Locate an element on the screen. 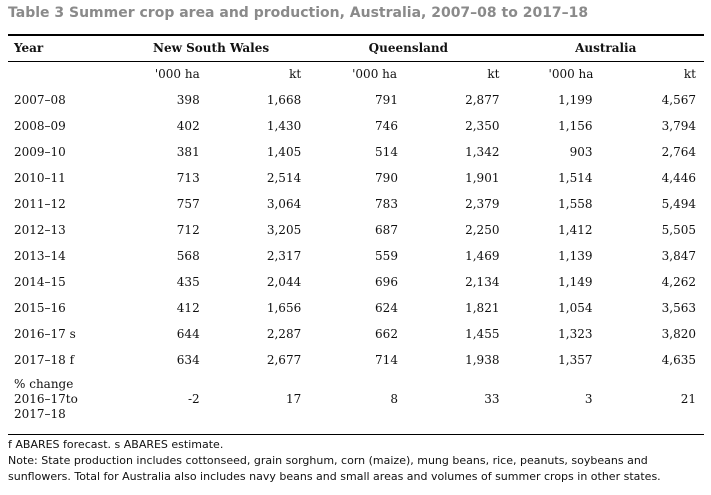 The image size is (711, 495). percent-change-label-line: 2016–17to is located at coordinates (46, 398).